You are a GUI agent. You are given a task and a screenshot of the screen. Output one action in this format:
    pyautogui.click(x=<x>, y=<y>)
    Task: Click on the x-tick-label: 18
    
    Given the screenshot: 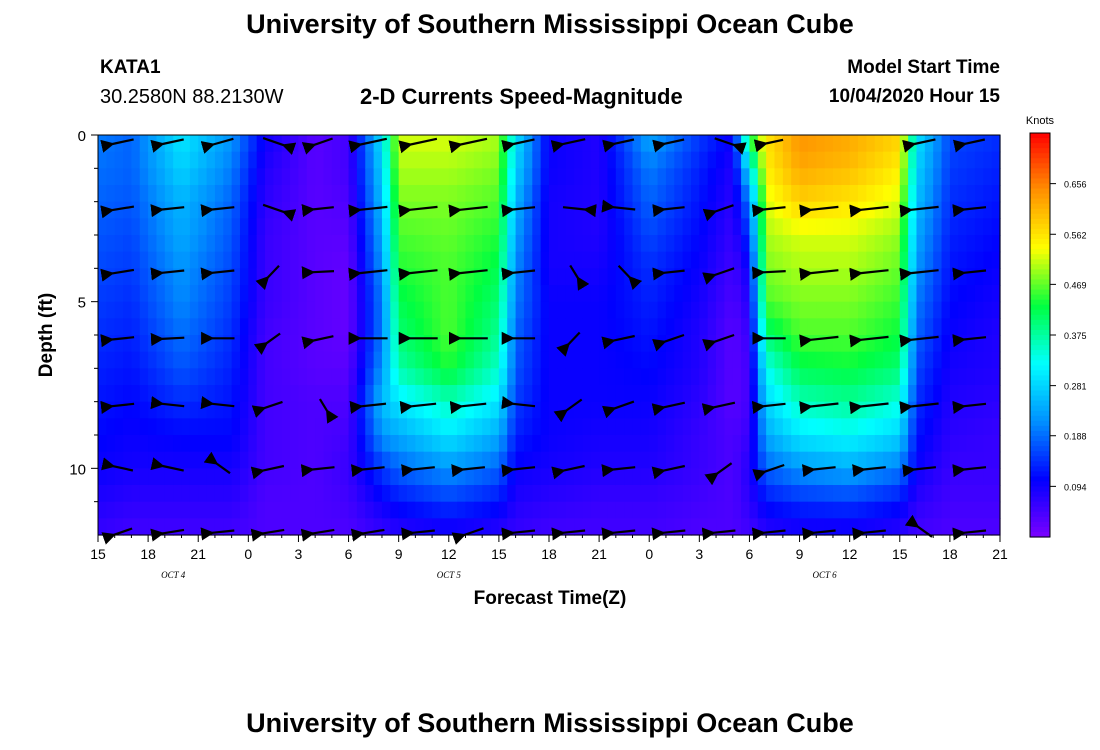 What is the action you would take?
    pyautogui.click(x=950, y=554)
    